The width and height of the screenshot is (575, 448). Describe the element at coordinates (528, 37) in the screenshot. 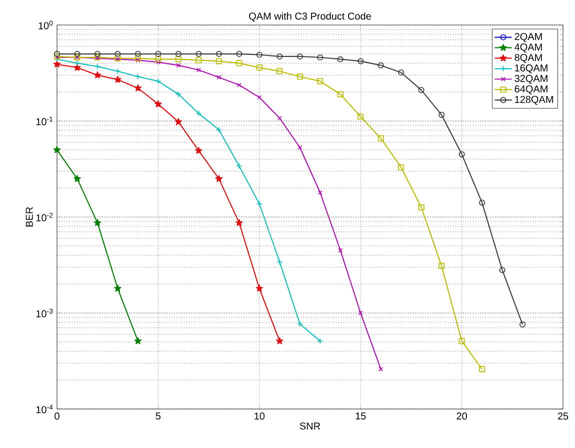

I see `legend-label: 2QAM` at that location.